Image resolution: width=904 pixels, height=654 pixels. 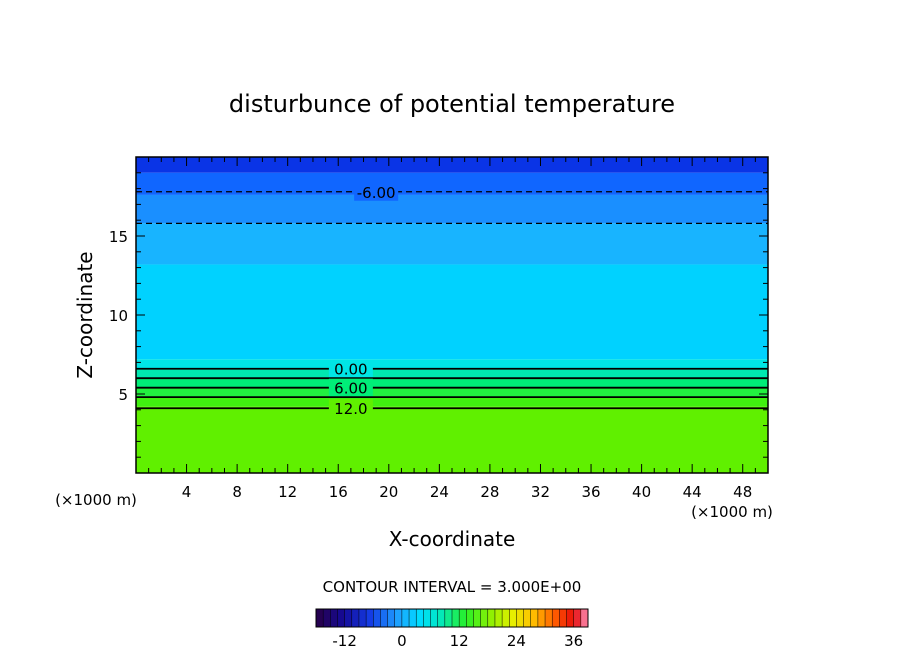 What do you see at coordinates (489, 492) in the screenshot?
I see `x-tick-label: 28` at bounding box center [489, 492].